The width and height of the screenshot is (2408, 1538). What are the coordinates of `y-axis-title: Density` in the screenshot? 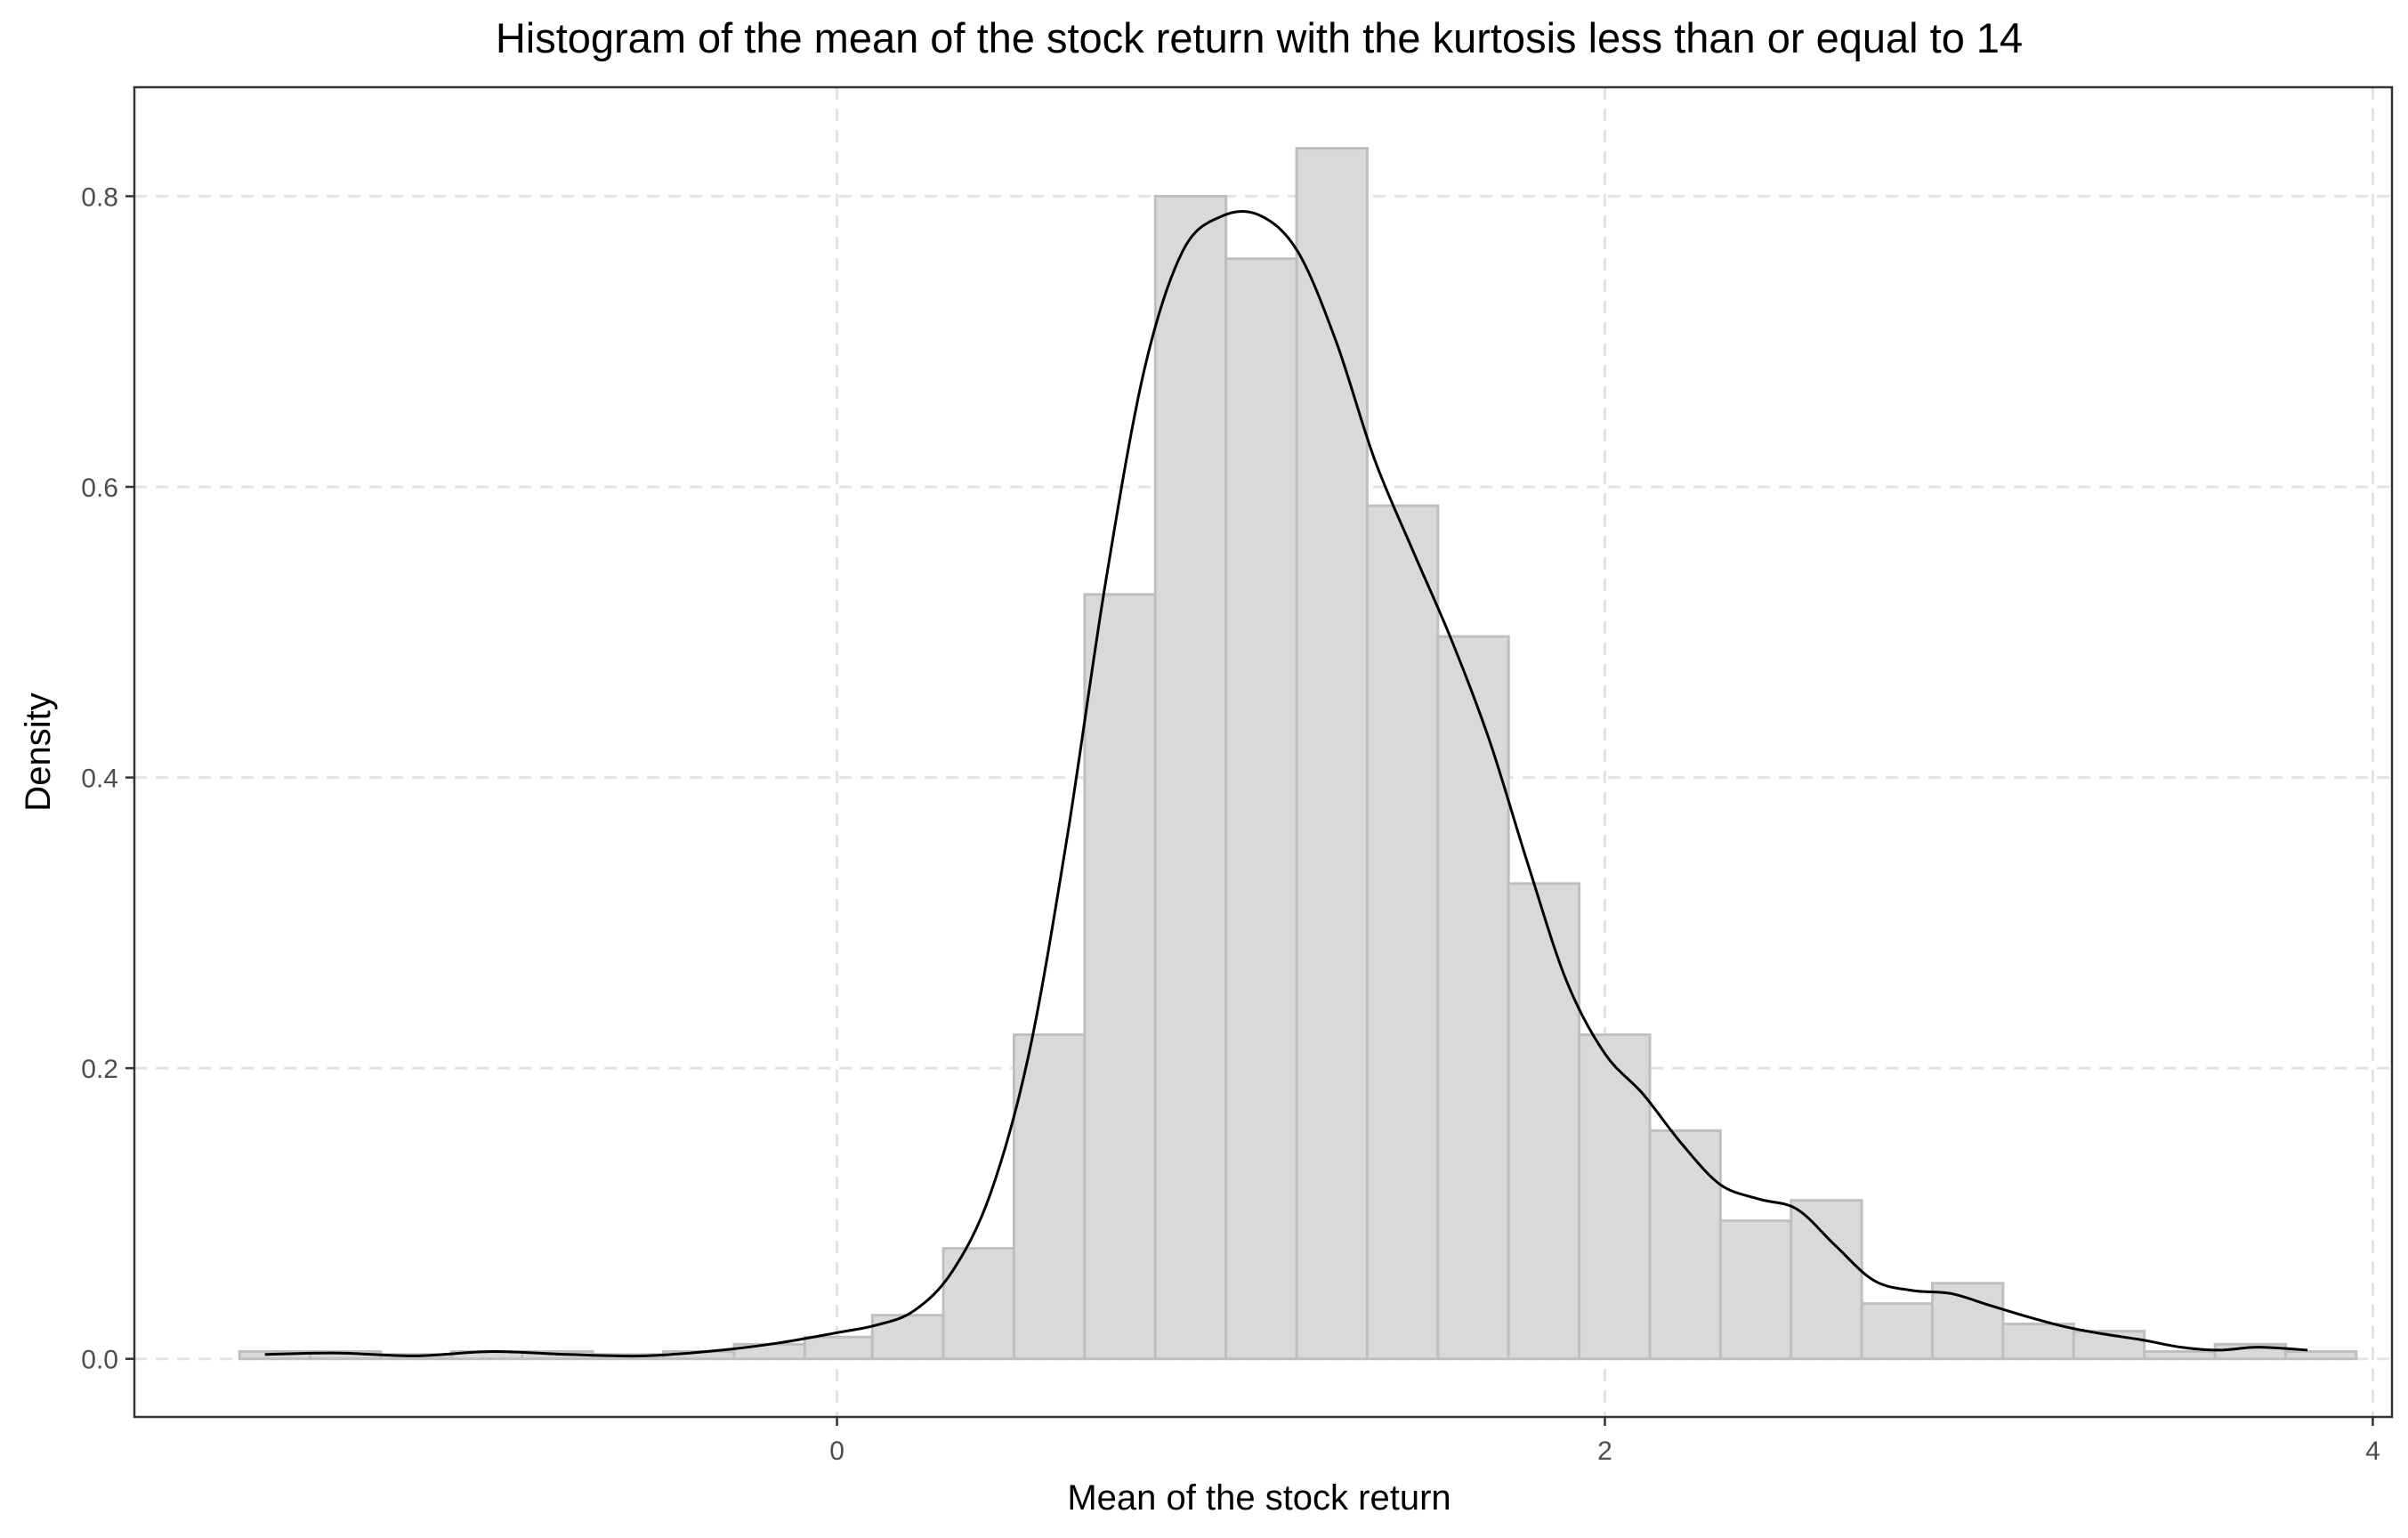 It's located at (39, 751).